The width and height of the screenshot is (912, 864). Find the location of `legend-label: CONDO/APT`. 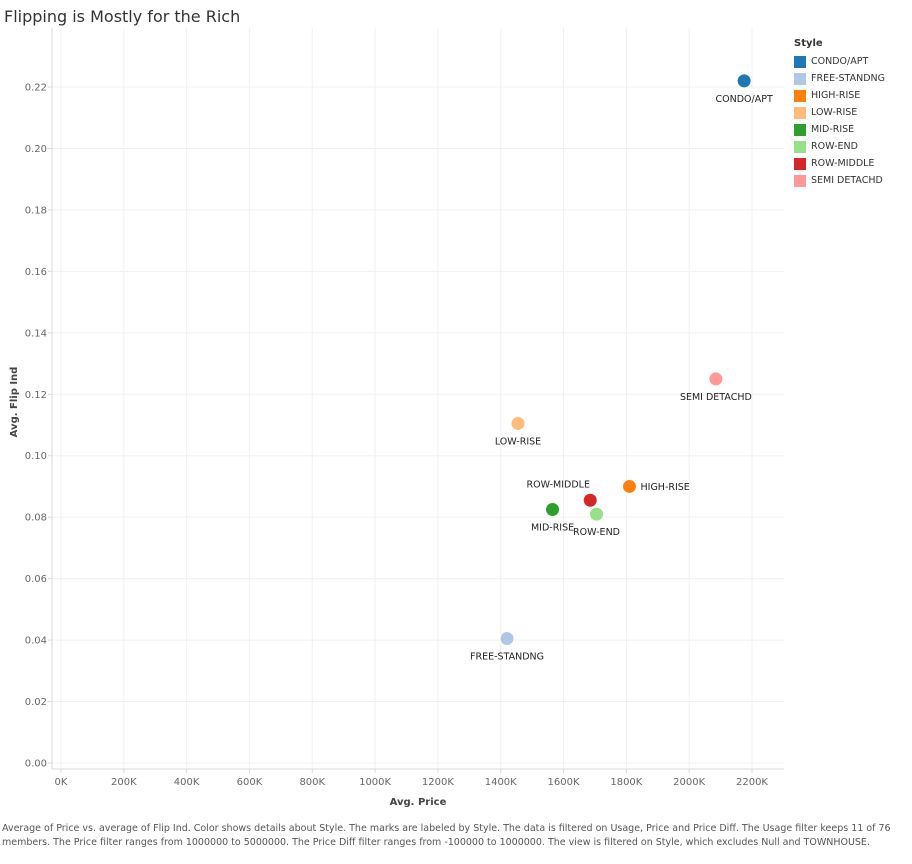

legend-label: CONDO/APT is located at coordinates (840, 61).